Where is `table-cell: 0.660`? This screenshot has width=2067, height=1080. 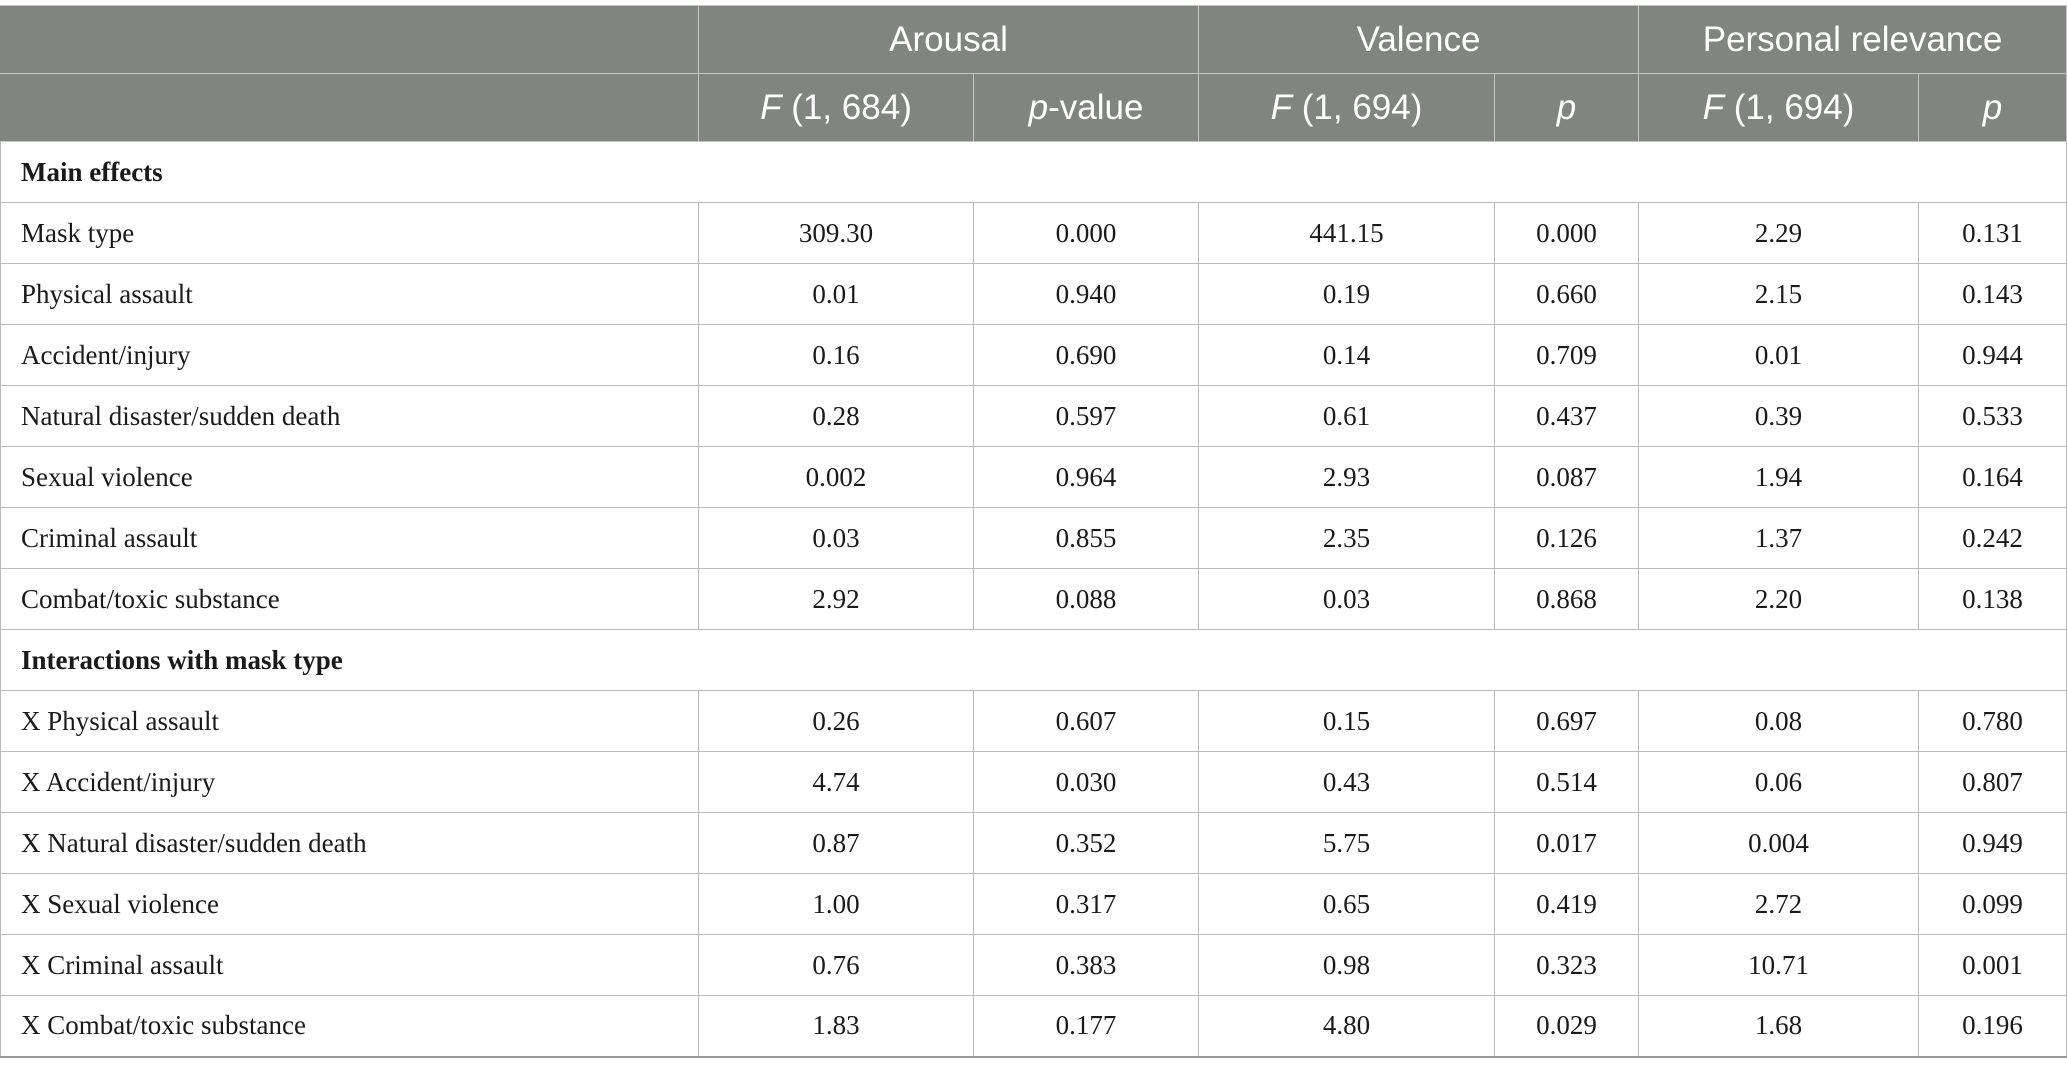 table-cell: 0.660 is located at coordinates (1567, 294).